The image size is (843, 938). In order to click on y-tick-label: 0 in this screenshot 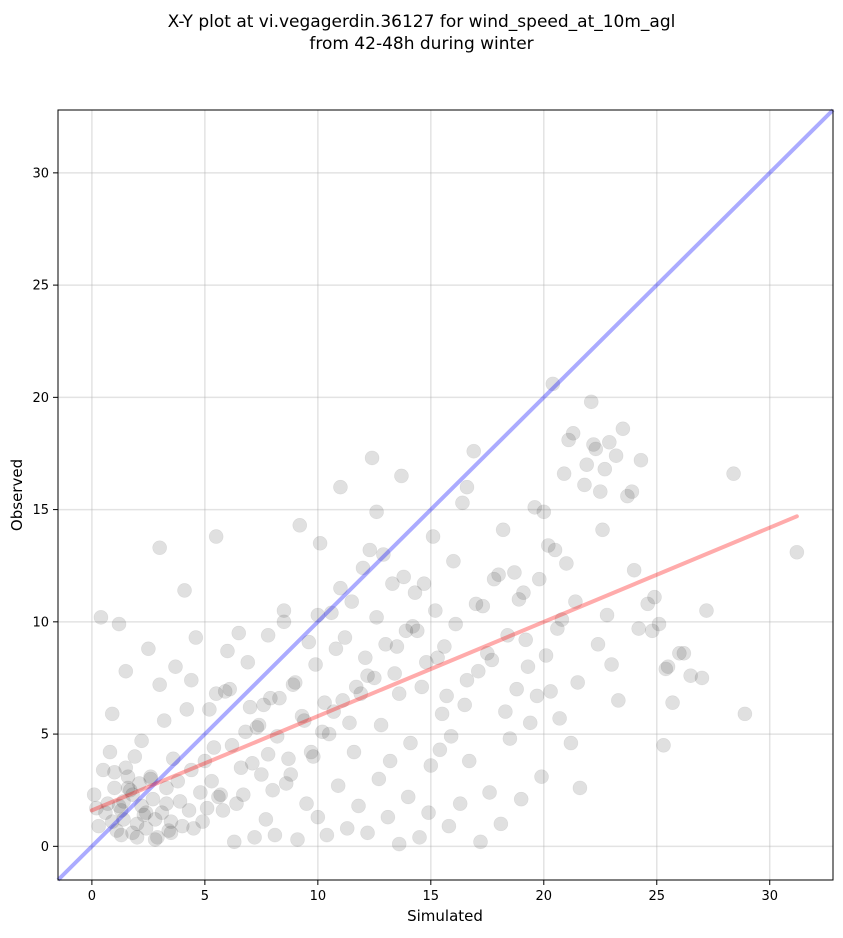, I will do `click(45, 847)`.